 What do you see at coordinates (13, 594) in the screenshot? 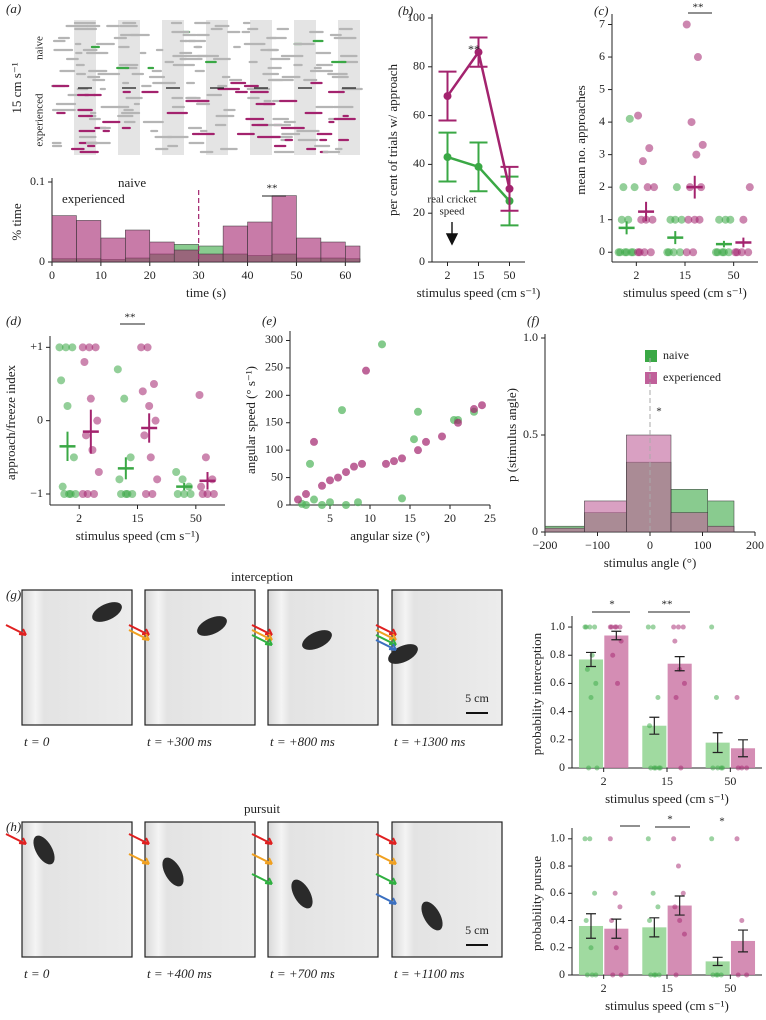
I see `panel-label: (g)` at bounding box center [13, 594].